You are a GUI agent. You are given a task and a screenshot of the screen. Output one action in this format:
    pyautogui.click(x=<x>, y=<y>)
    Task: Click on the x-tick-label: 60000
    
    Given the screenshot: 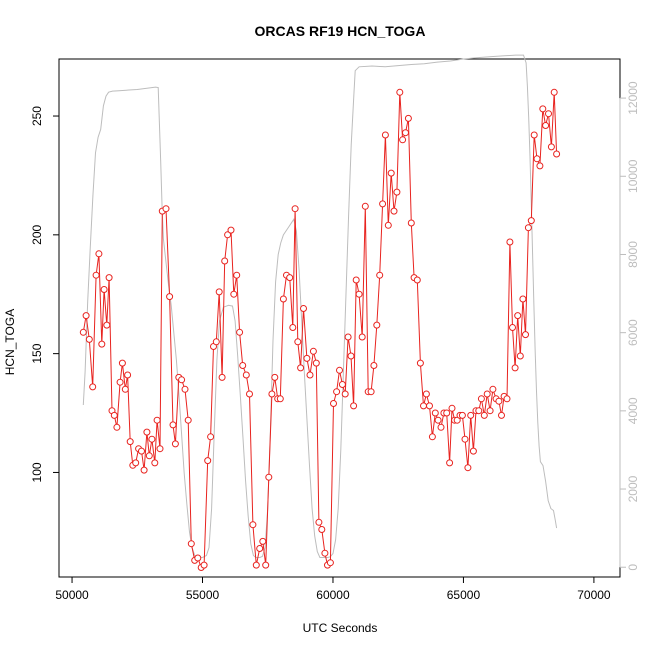 What is the action you would take?
    pyautogui.click(x=333, y=595)
    